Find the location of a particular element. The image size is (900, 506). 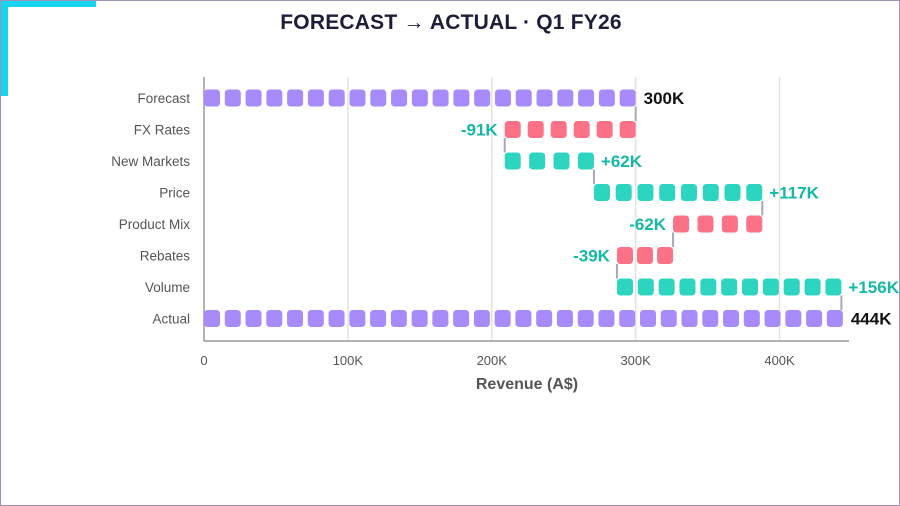

data-label: 300K is located at coordinates (664, 98).